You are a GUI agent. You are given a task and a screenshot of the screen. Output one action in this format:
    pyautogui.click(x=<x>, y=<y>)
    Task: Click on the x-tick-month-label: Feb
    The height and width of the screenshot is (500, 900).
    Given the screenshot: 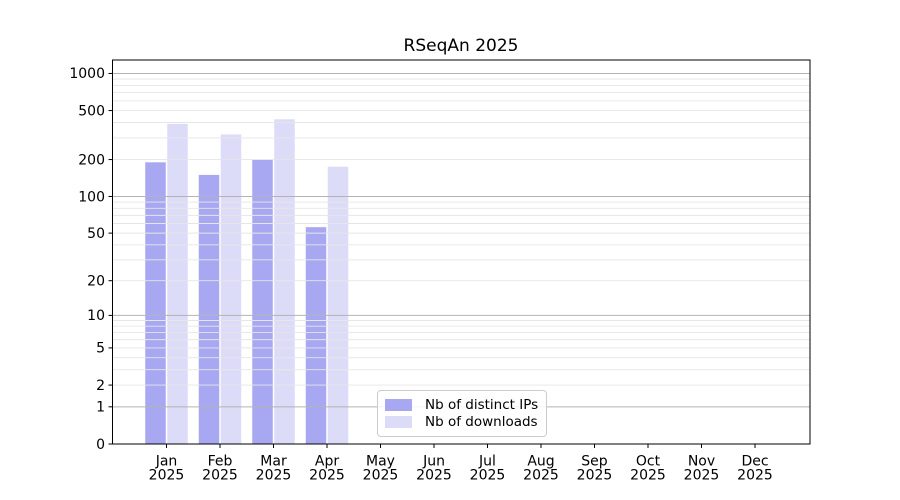 What is the action you would take?
    pyautogui.click(x=220, y=462)
    